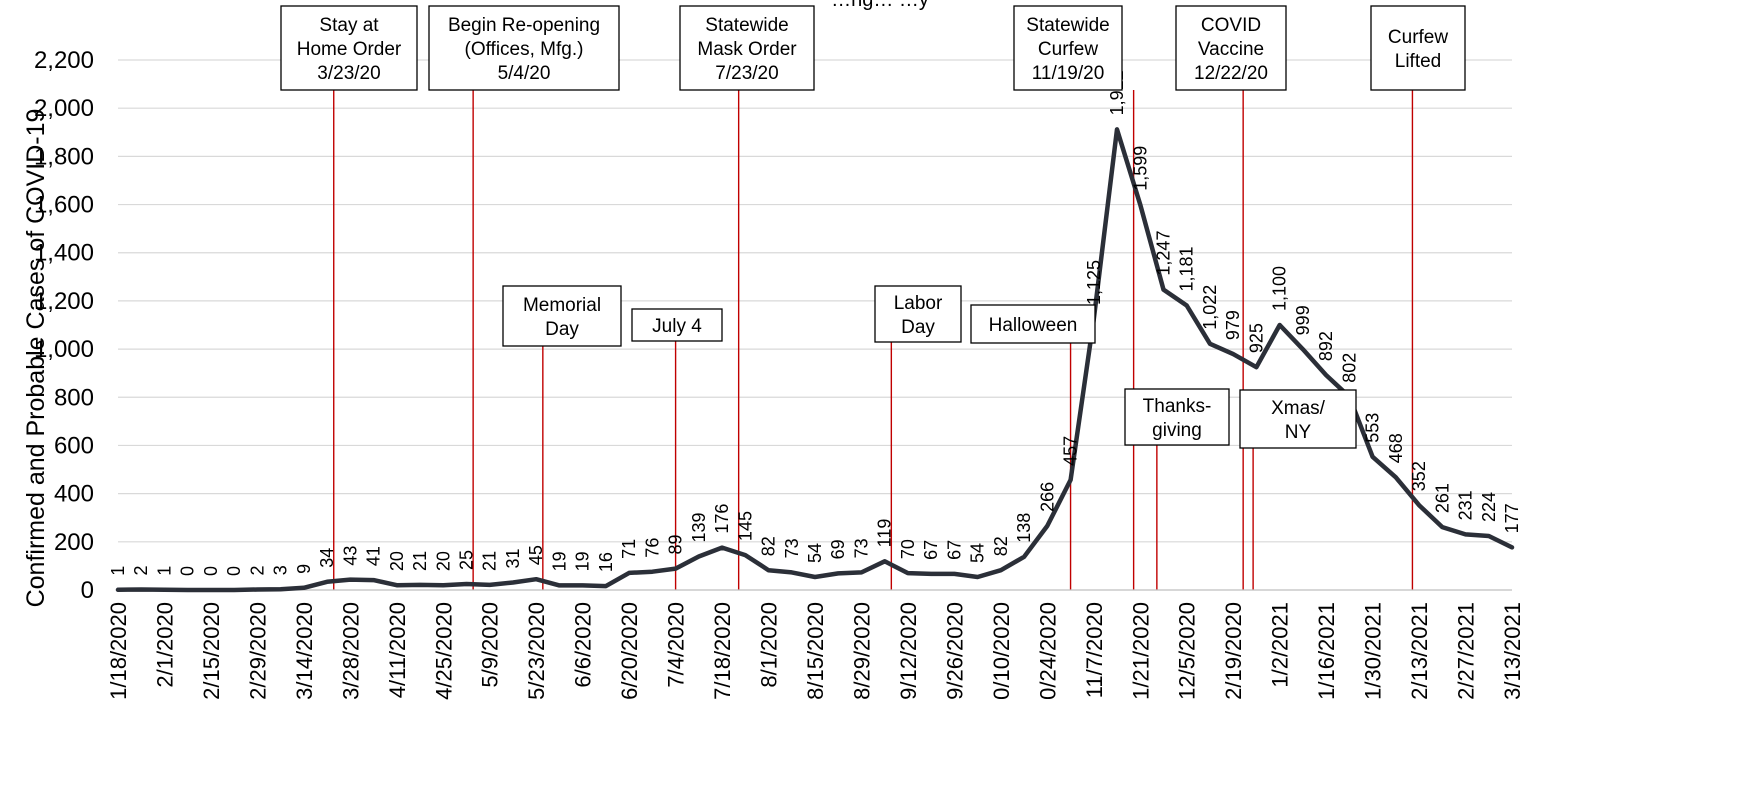  What do you see at coordinates (918, 303) in the screenshot?
I see `event-label: Labor` at bounding box center [918, 303].